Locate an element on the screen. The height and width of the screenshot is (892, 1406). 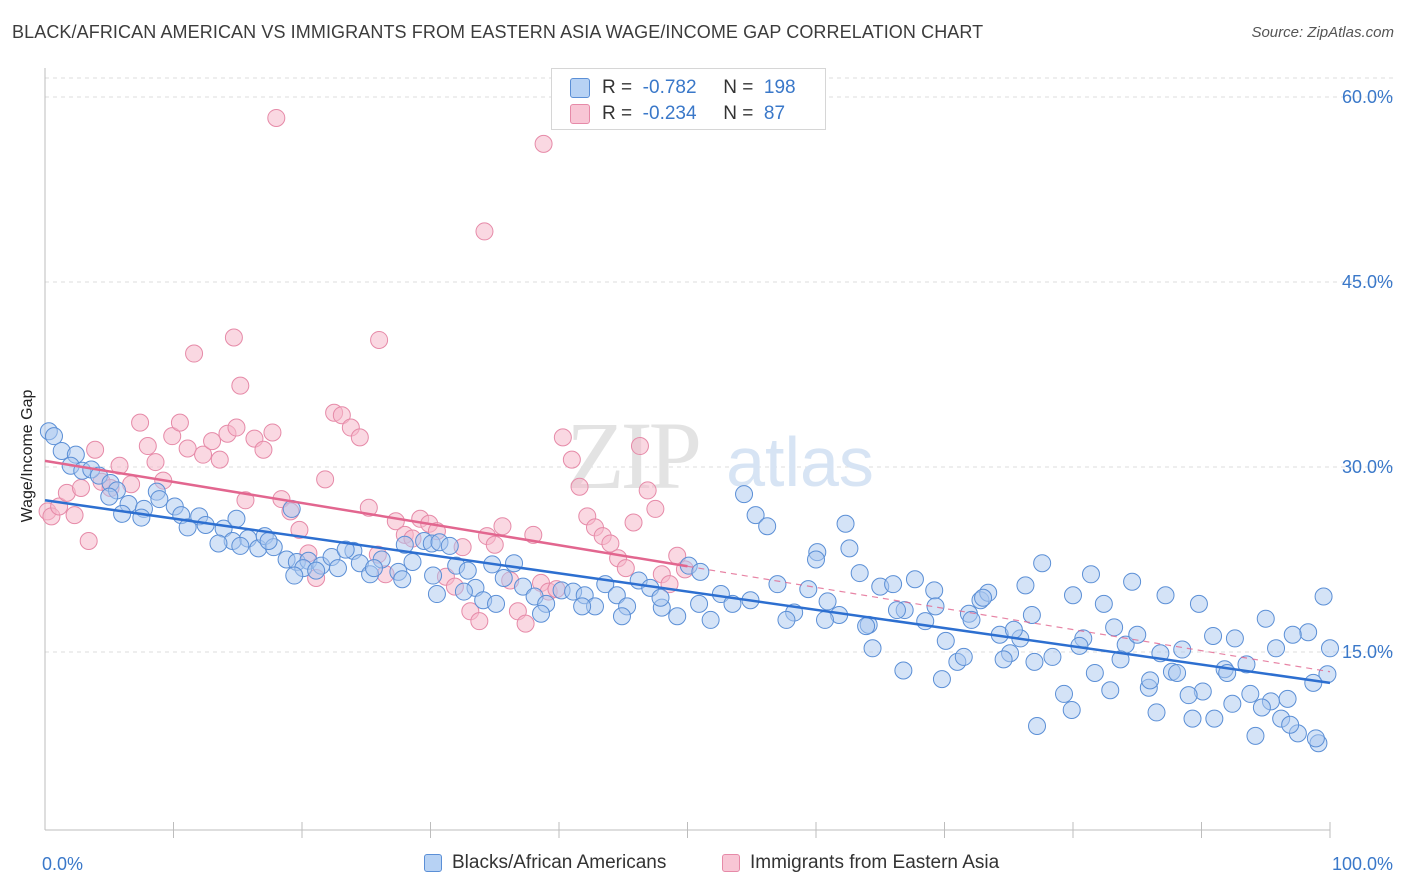
trend-line-immigrants is located at coordinates (366, 513).